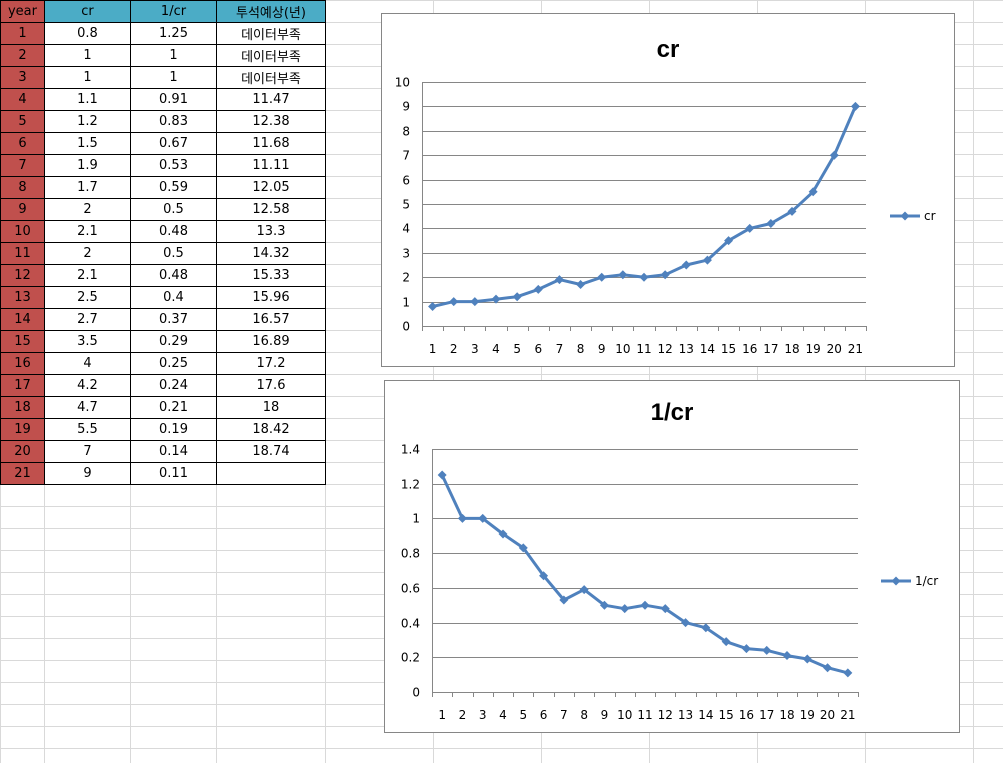 Image resolution: width=1003 pixels, height=763 pixels. I want to click on cell-inverse-cr: 0.53, so click(173, 165).